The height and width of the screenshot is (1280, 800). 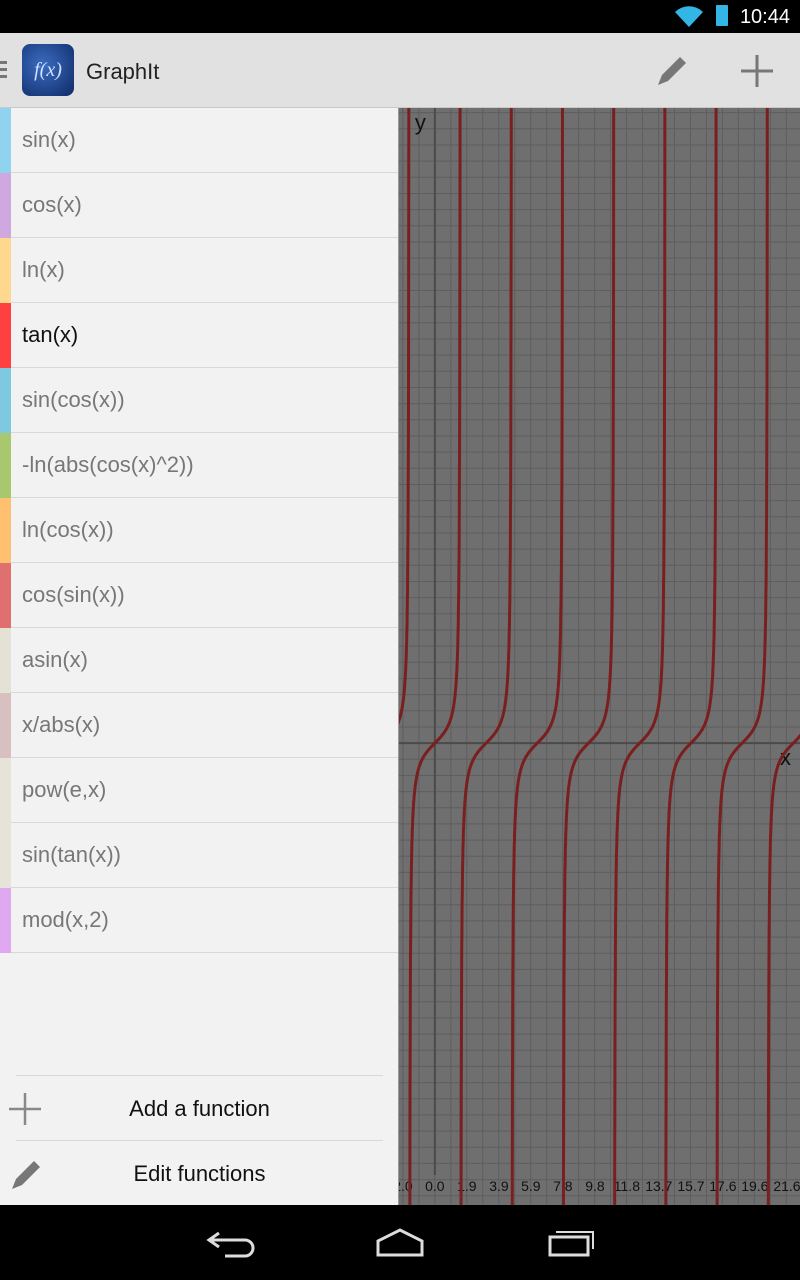 What do you see at coordinates (658, 1186) in the screenshot?
I see `x-tick-label: 13.7` at bounding box center [658, 1186].